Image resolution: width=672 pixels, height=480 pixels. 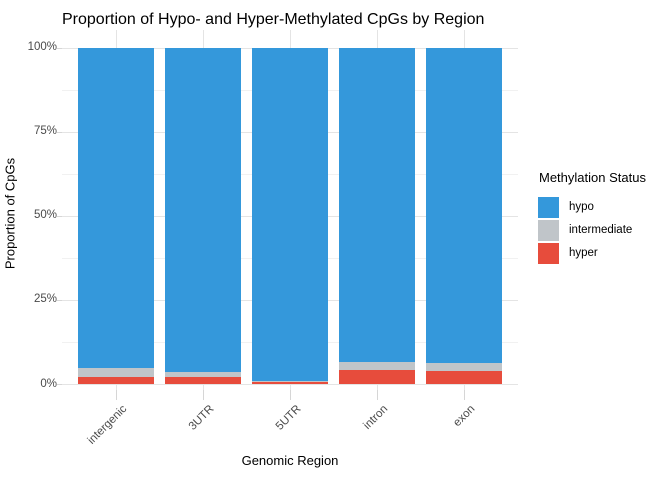 I want to click on bar-segment-intermediate-3UTR, so click(x=203, y=375).